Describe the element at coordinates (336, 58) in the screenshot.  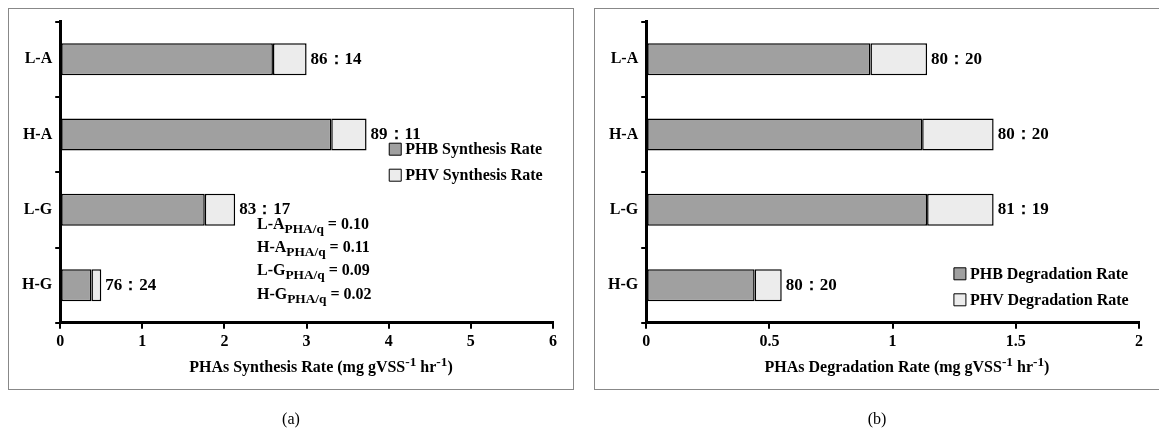
I see `annotation: 86：14` at that location.